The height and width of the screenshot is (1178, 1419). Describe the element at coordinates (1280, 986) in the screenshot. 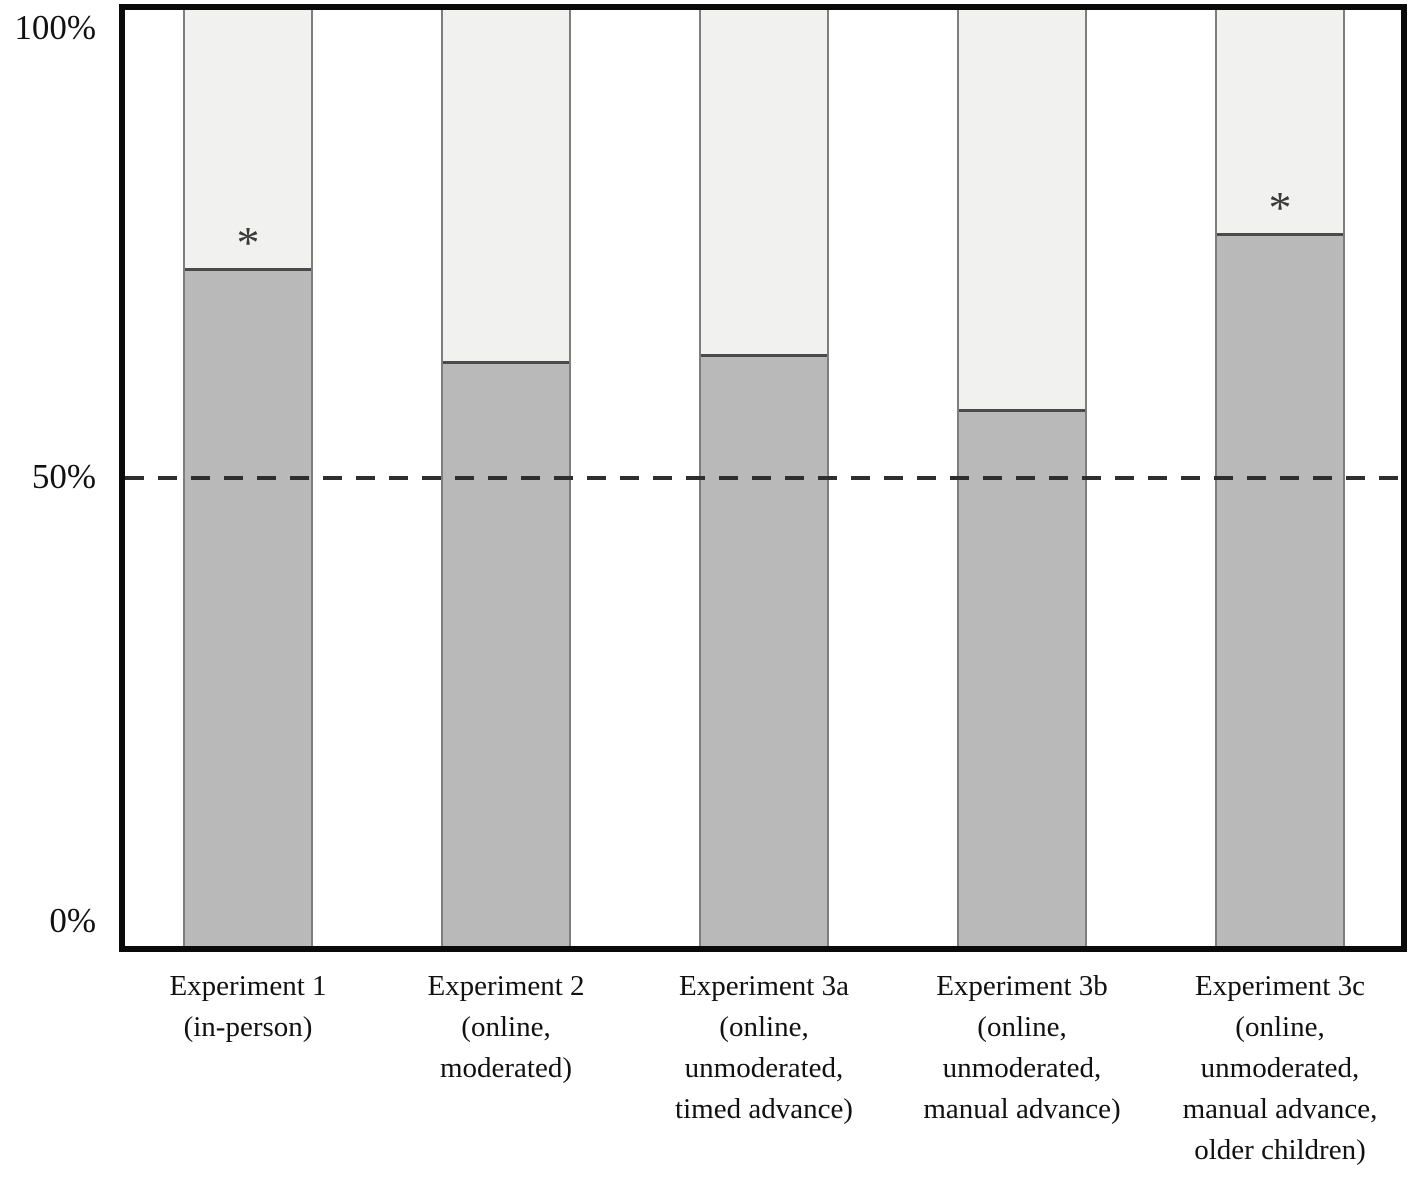

I see `x-axis-label-line: Experiment 3c` at that location.